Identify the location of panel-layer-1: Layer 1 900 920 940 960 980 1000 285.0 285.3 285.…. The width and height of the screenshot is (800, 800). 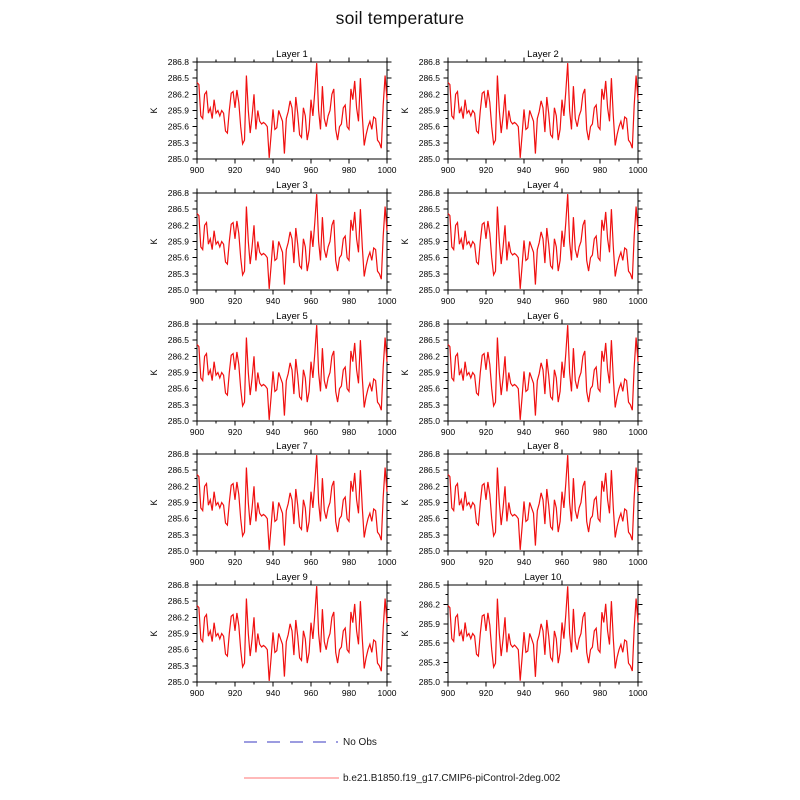
(273, 112).